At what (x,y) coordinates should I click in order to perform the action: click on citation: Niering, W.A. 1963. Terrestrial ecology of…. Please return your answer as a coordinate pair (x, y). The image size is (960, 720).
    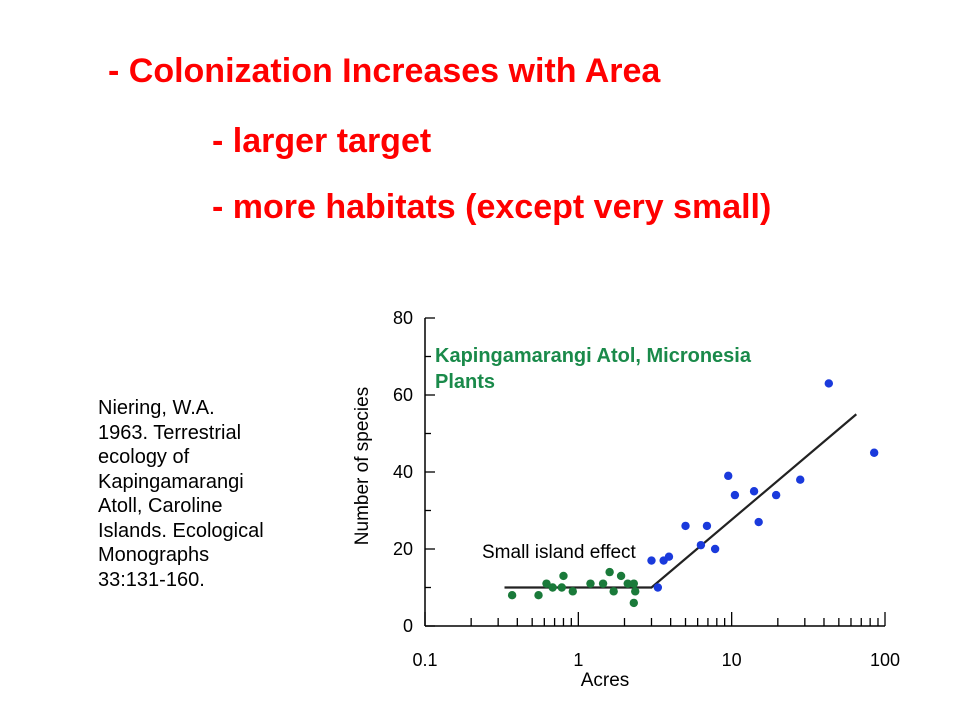
    Looking at the image, I should click on (198, 494).